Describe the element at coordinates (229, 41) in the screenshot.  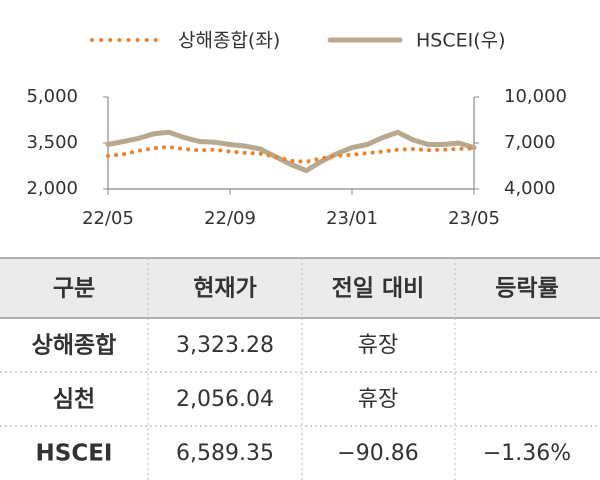
I see `legend-label: 상해종합(좌)` at that location.